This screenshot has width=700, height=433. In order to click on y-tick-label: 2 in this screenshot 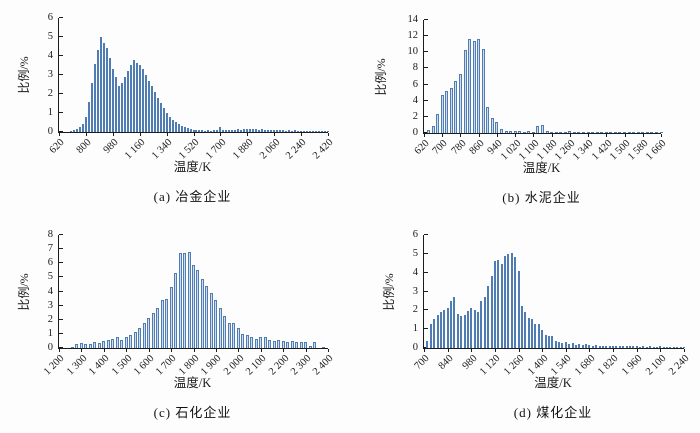, I will do `click(50, 93)`.